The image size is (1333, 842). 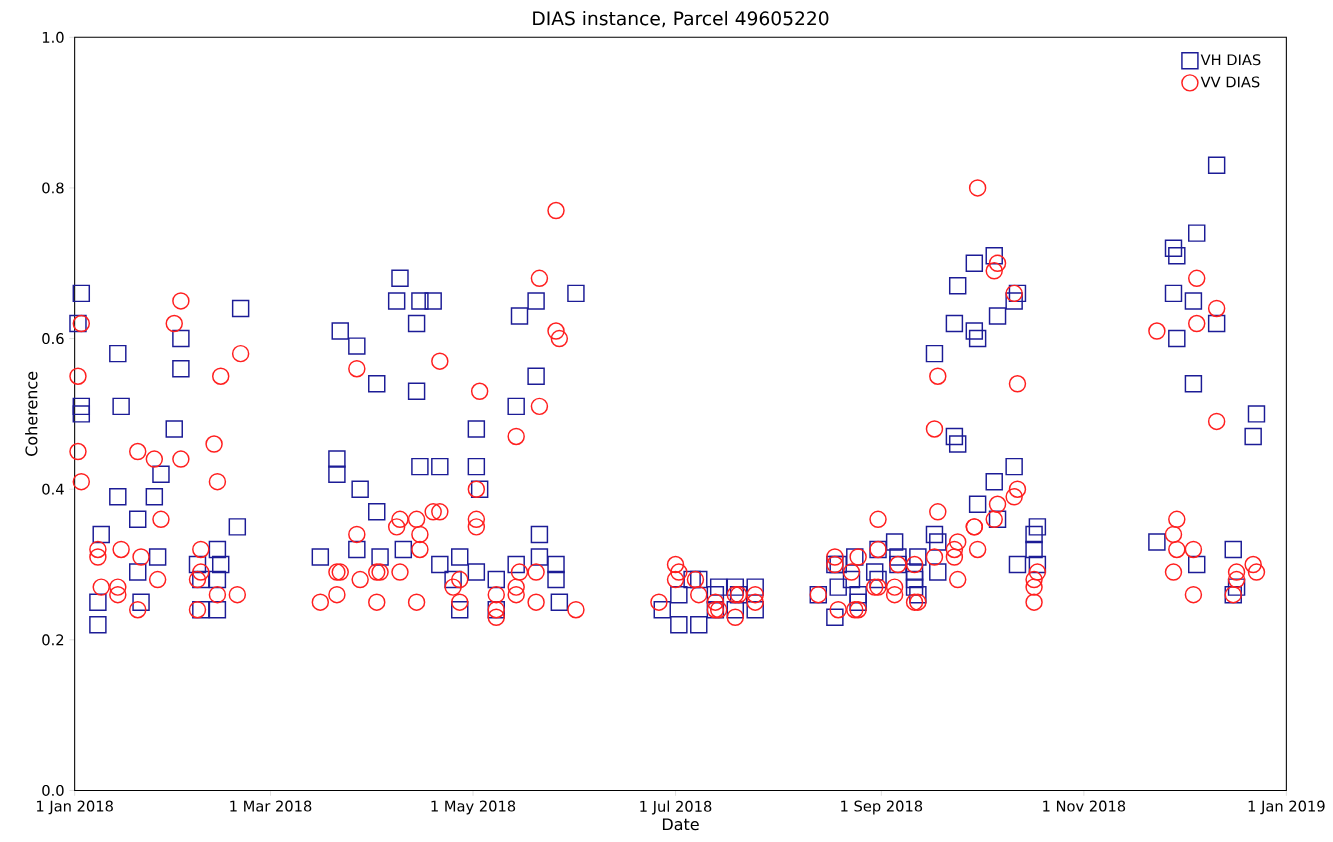 What do you see at coordinates (271, 806) in the screenshot?
I see `x-tick-label: 1 Mar 2018` at bounding box center [271, 806].